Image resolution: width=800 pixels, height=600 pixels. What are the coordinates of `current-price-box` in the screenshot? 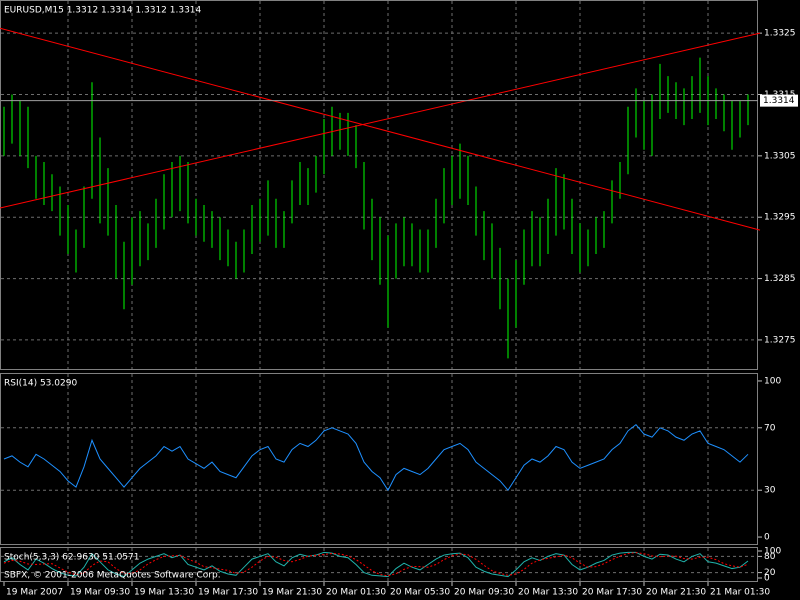 It's located at (779, 100).